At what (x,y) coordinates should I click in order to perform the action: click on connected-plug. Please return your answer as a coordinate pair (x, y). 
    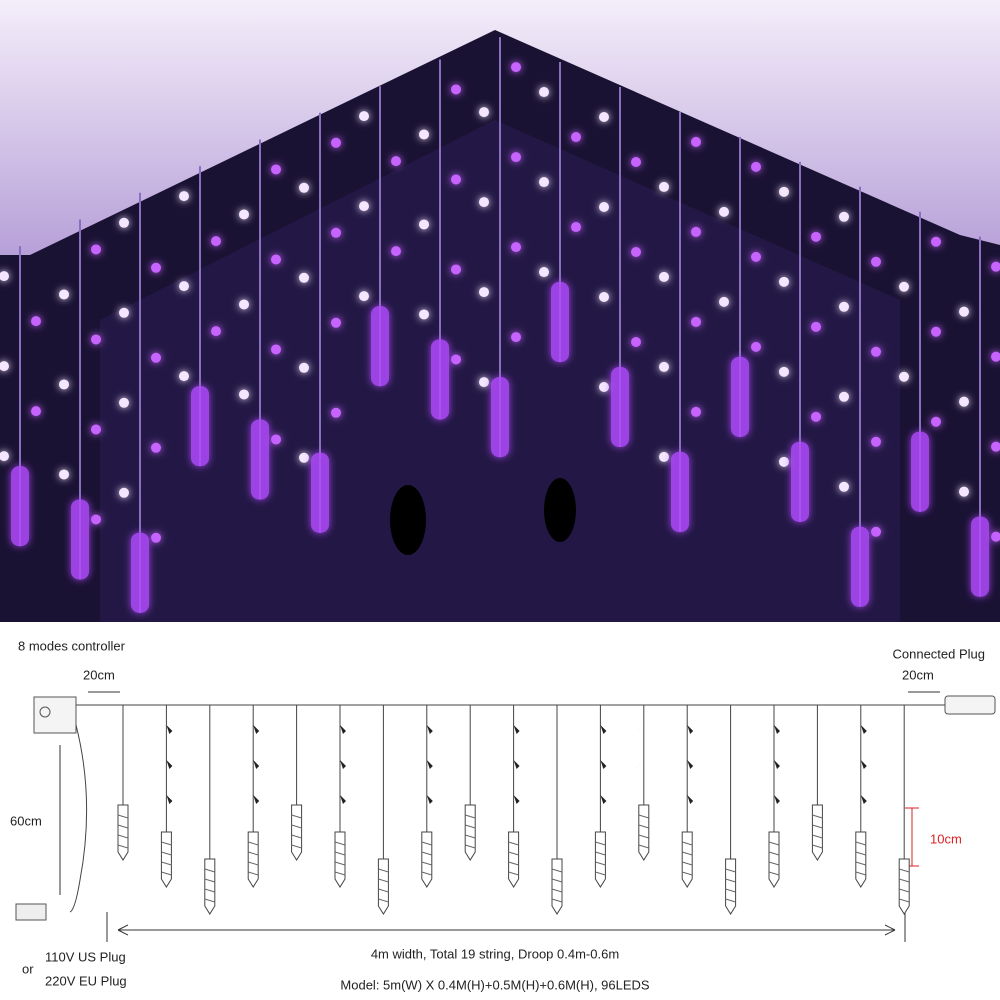
    Looking at the image, I should click on (970, 705).